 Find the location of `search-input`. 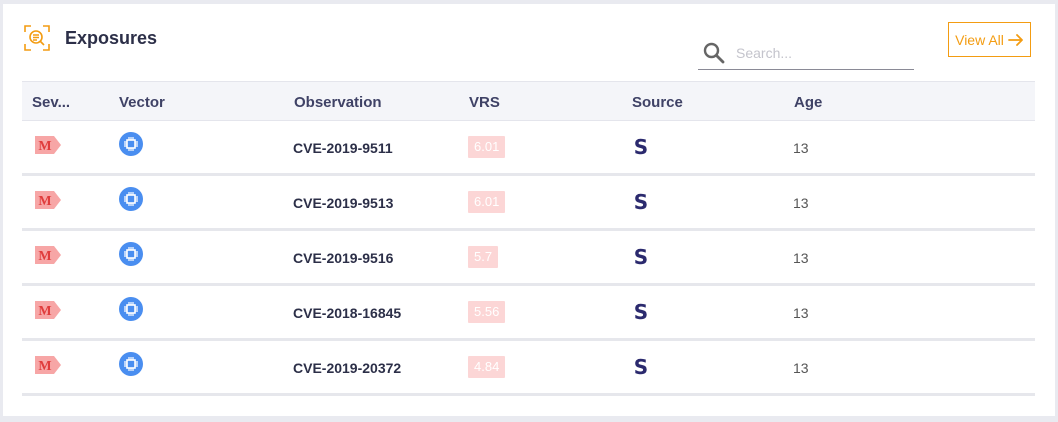

search-input is located at coordinates (821, 53).